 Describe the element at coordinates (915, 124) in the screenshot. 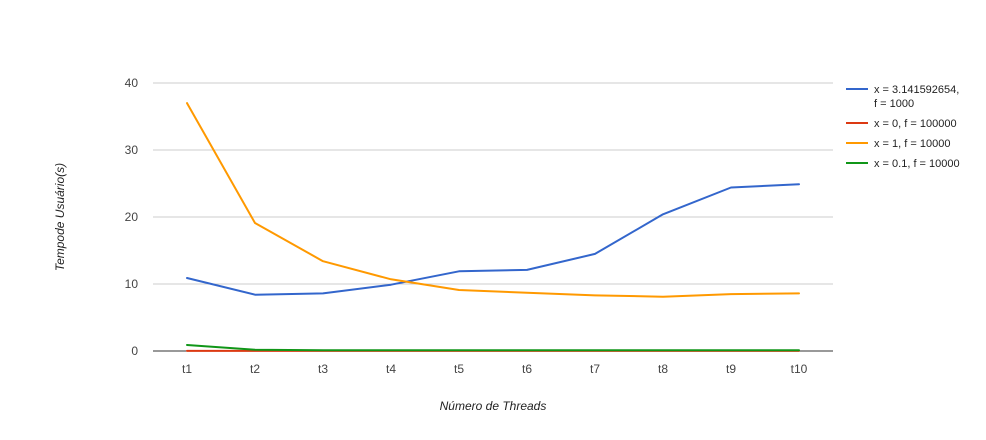

I see `legend-label-2: x = 0, f = 100000` at that location.